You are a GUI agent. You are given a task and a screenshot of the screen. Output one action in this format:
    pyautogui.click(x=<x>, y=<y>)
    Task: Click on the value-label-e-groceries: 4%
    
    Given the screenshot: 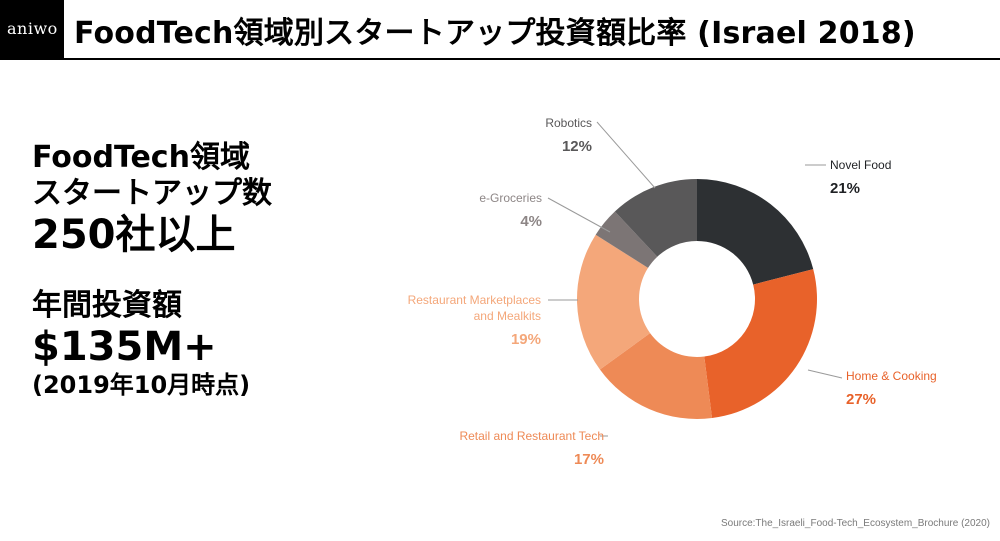 What is the action you would take?
    pyautogui.click(x=531, y=221)
    